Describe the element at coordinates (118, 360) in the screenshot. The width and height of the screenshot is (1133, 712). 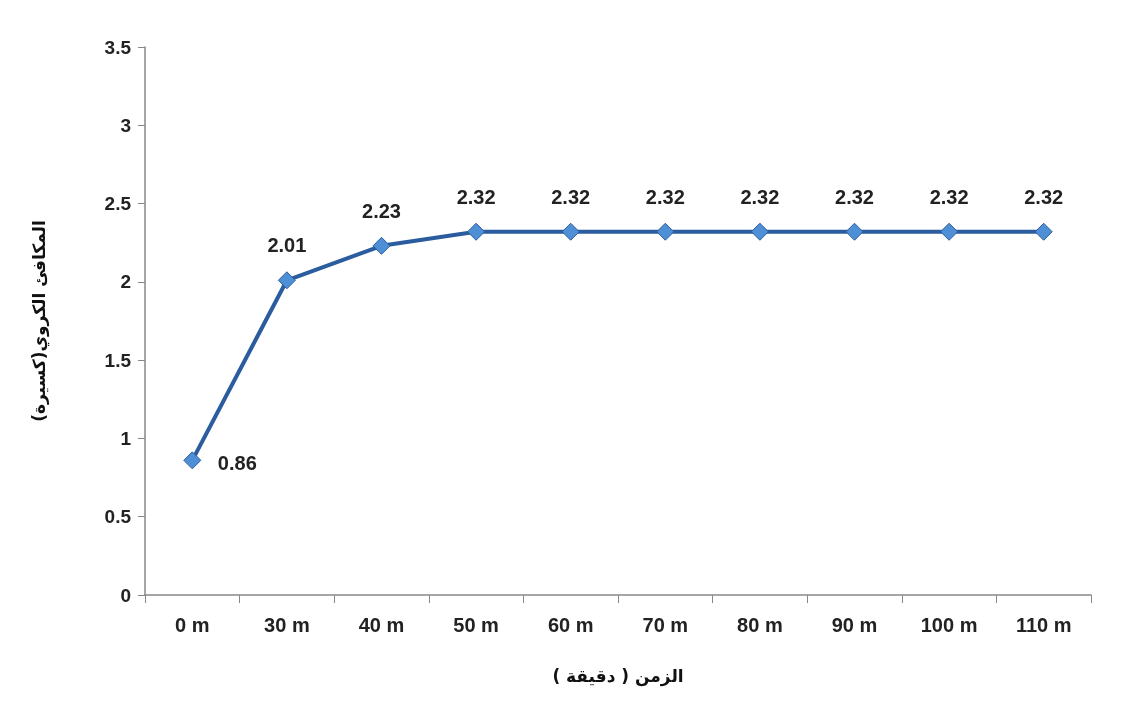
I see `y-tick-label: 1.5` at that location.